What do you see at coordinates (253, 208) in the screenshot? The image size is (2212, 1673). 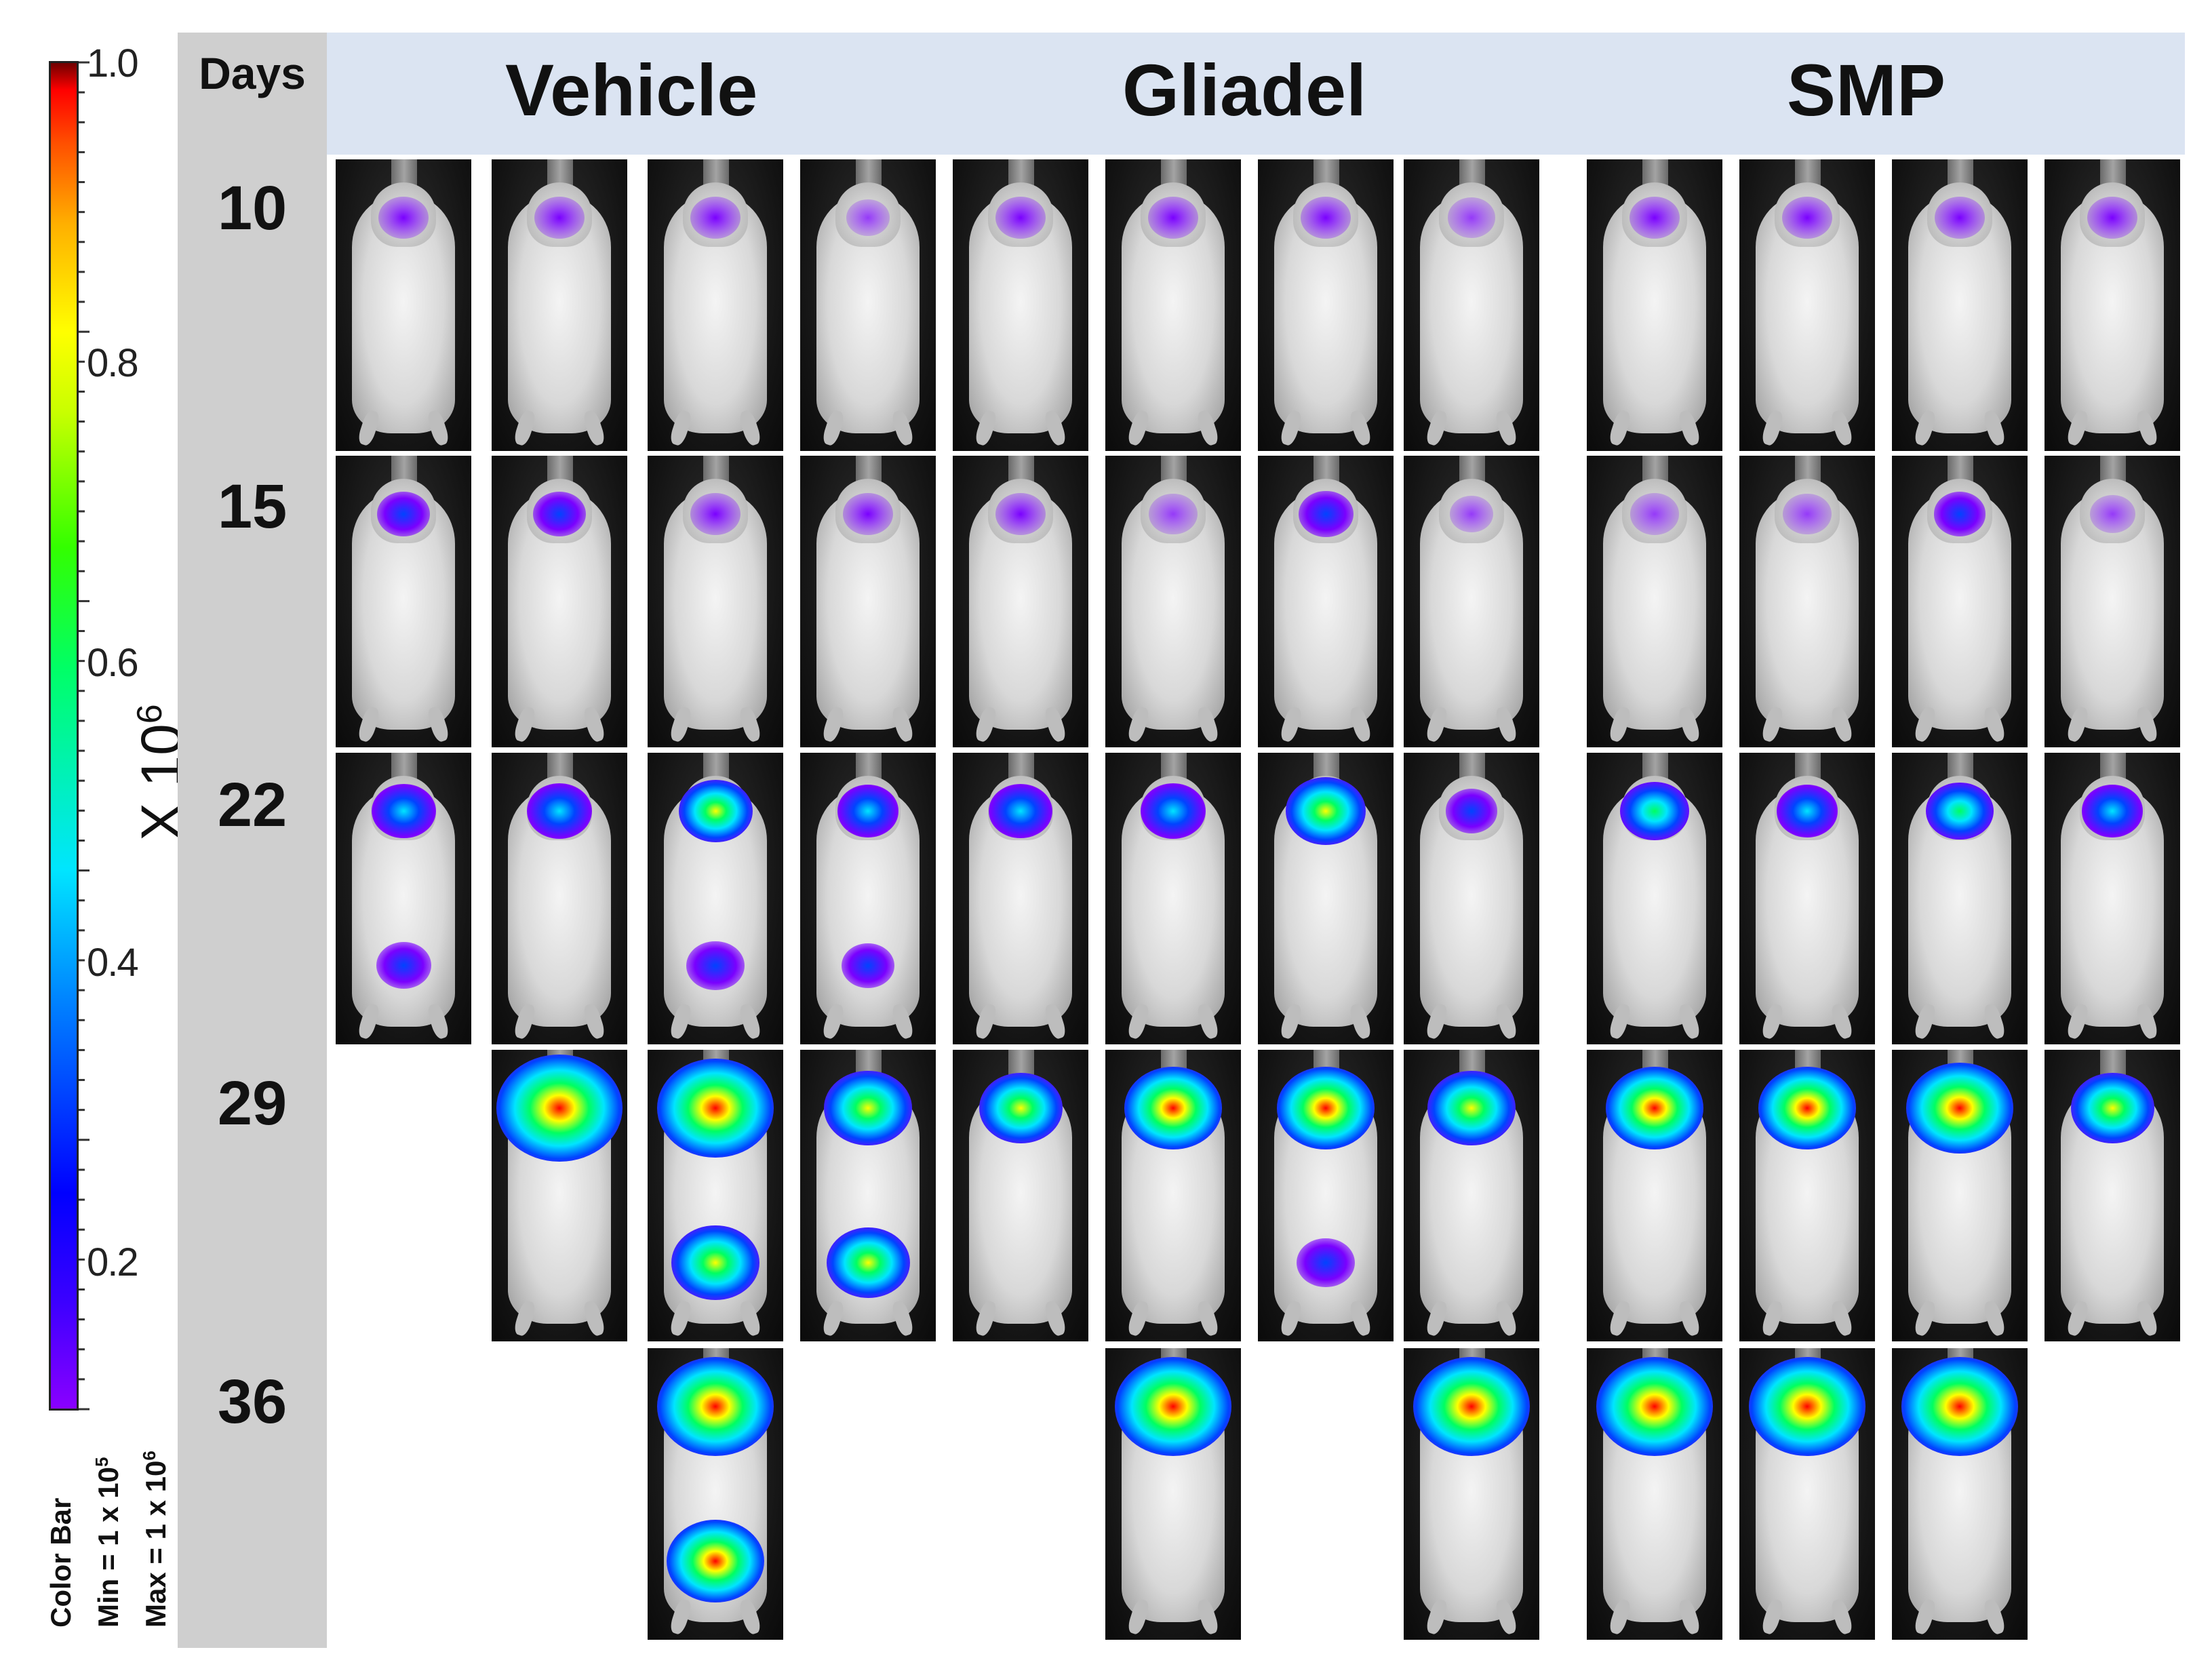 I see `day-label: 10` at bounding box center [253, 208].